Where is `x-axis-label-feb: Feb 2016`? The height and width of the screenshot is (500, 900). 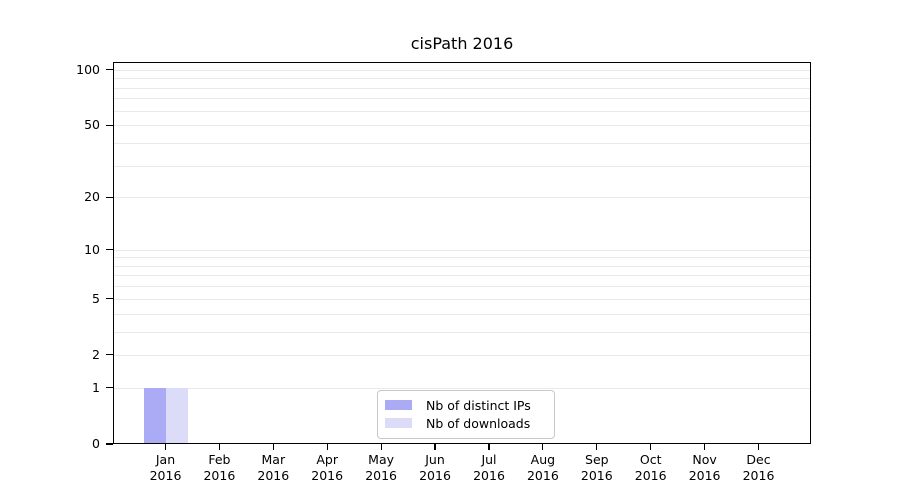 x-axis-label-feb: Feb 2016 is located at coordinates (219, 467).